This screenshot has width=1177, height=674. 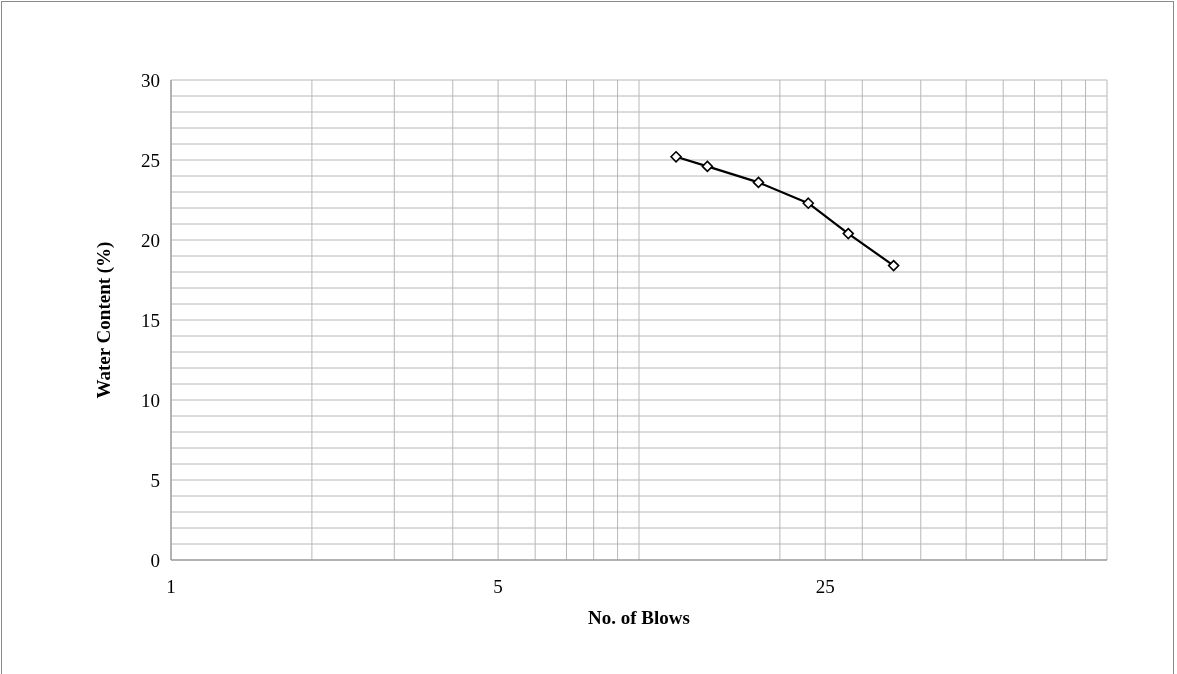 What do you see at coordinates (103, 320) in the screenshot?
I see `y-axis-title: Water Content (%)` at bounding box center [103, 320].